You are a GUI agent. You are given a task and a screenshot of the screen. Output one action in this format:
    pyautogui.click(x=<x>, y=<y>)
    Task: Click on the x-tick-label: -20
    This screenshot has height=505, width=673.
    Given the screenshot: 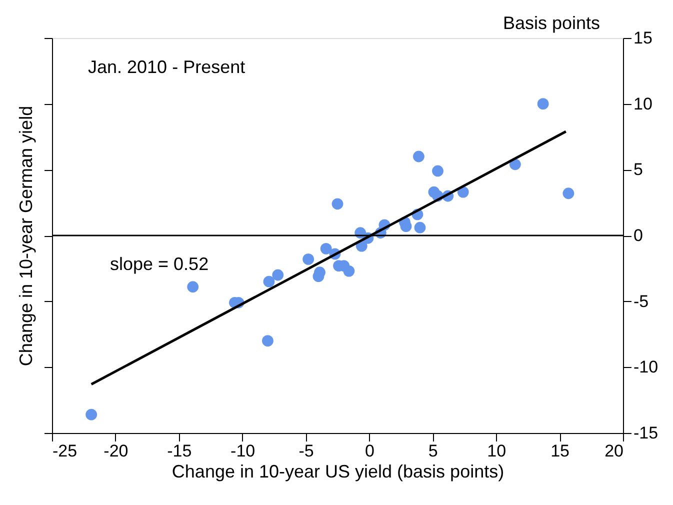 What is the action you would take?
    pyautogui.click(x=116, y=451)
    